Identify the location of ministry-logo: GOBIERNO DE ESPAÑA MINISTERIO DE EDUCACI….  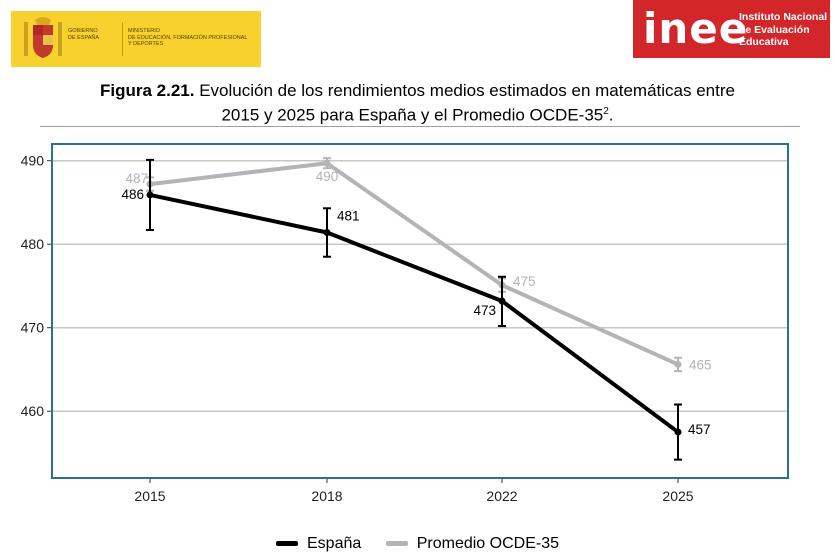
(136, 39).